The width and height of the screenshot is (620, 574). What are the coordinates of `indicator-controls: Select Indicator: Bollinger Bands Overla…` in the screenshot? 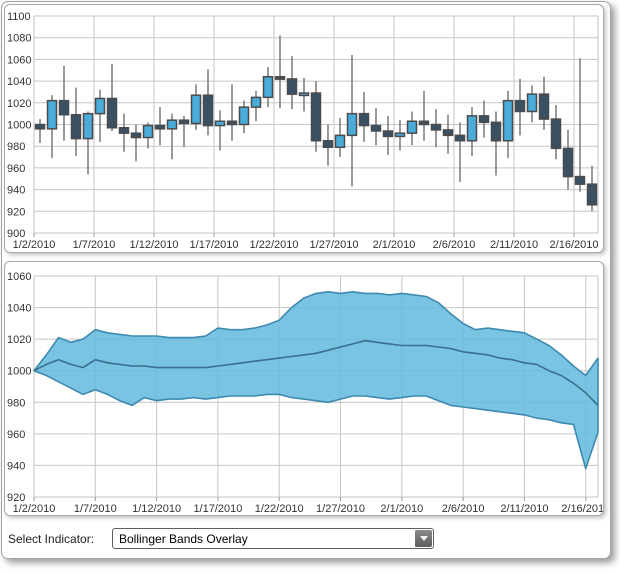 It's located at (306, 539).